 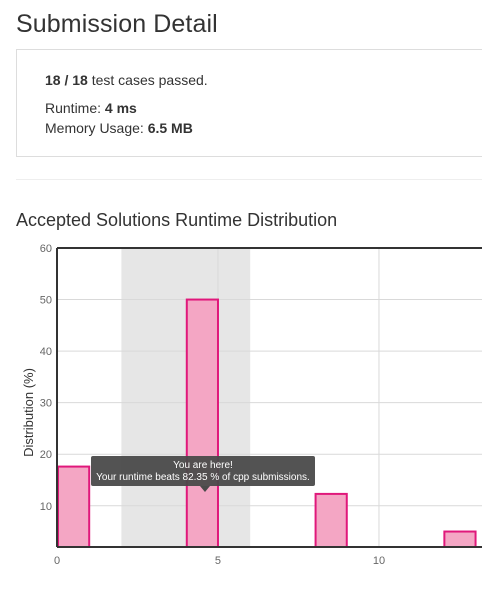 I want to click on section-divider, so click(x=249, y=179).